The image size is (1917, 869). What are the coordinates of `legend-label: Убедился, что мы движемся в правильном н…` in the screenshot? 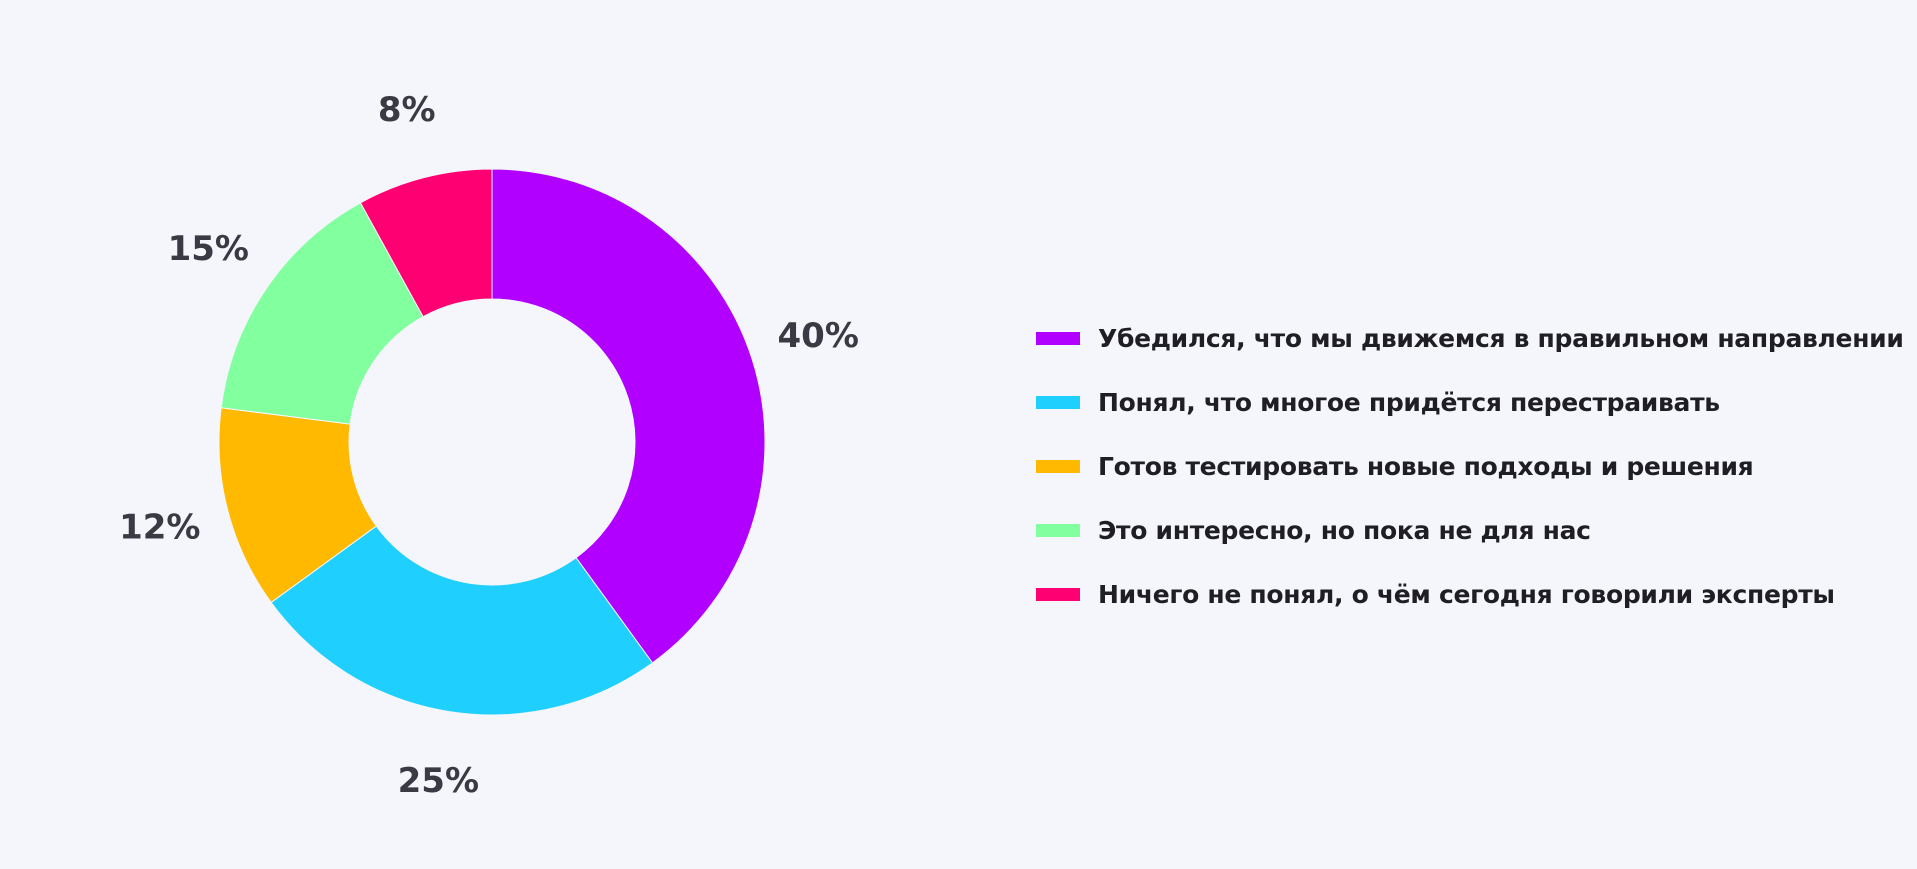 It's located at (1501, 338).